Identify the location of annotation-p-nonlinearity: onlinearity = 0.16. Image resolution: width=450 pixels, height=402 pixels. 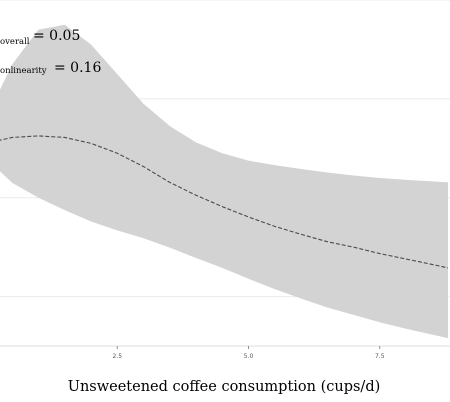
(50, 68).